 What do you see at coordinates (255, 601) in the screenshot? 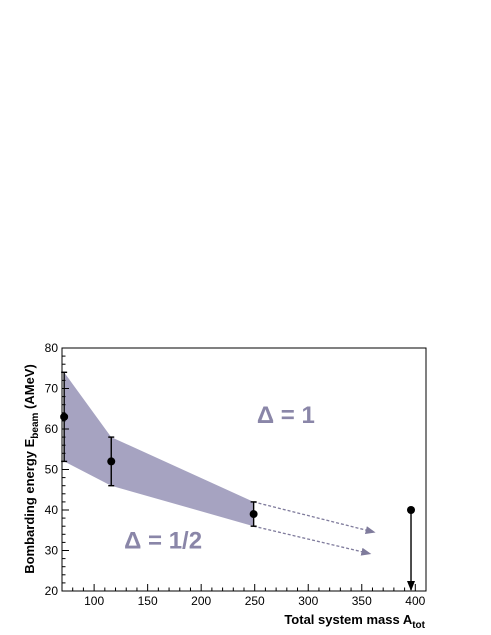
I see `x-tick-label: 250` at bounding box center [255, 601].